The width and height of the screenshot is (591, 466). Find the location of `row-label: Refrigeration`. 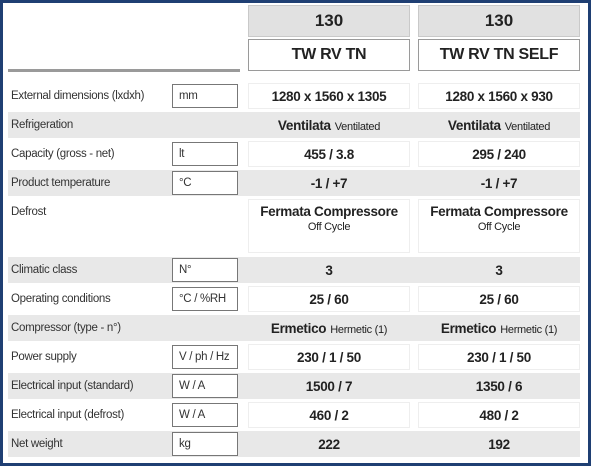

row-label: Refrigeration is located at coordinates (42, 125).